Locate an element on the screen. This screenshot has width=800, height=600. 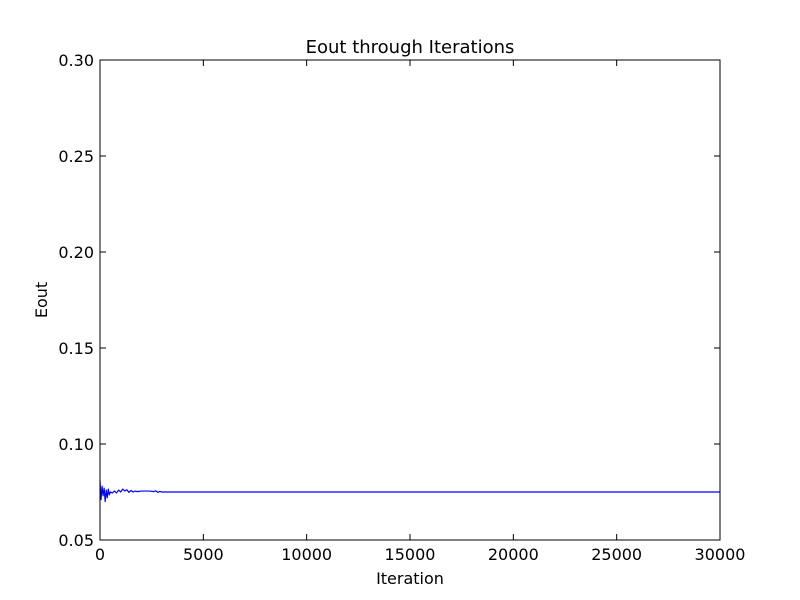
y-tick-label: 0.15 is located at coordinates (76, 348).